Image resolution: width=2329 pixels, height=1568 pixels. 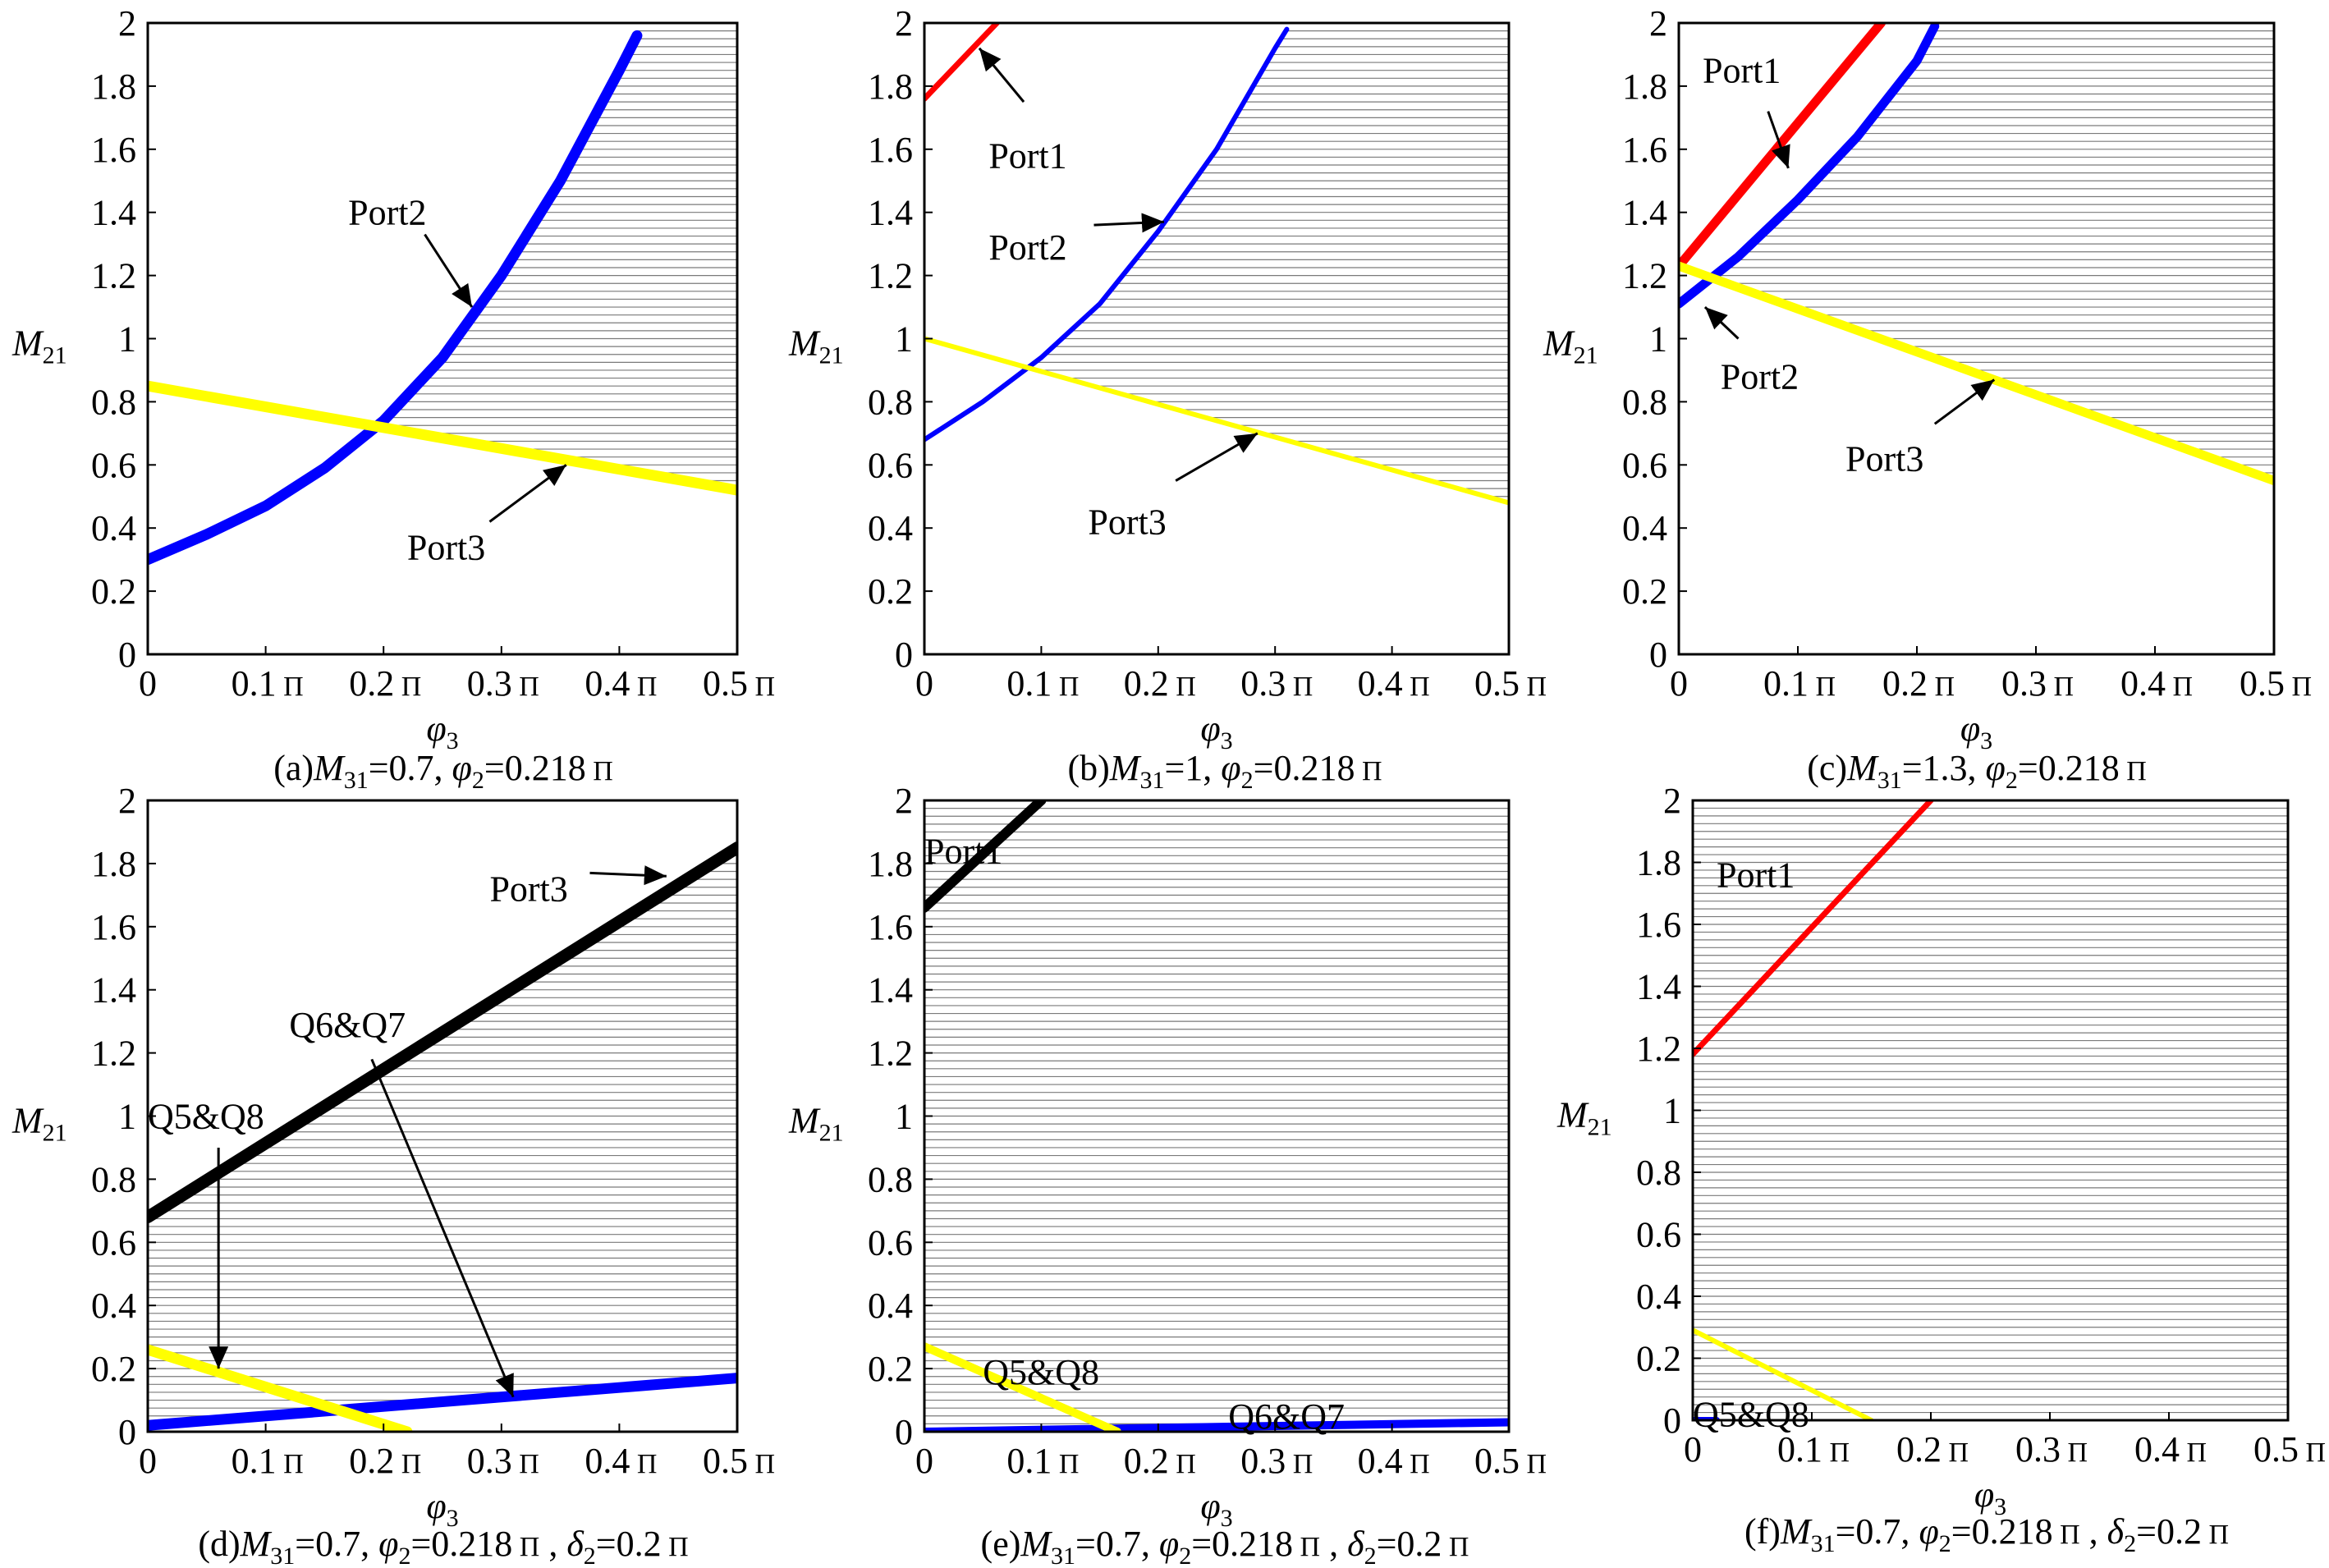 I want to click on series-port2, so click(x=1809, y=166).